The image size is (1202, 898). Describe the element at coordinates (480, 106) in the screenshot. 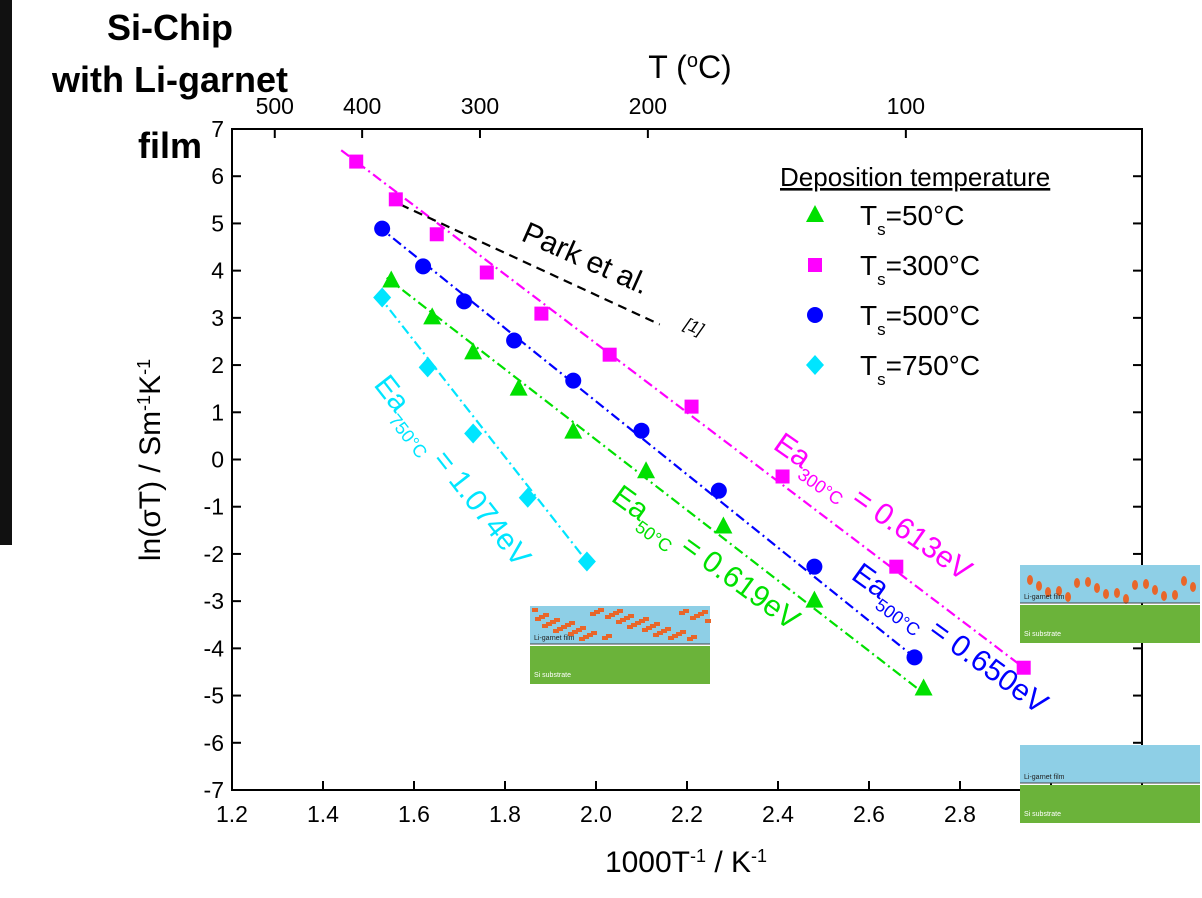

I see `x2-tick-label: 300` at that location.